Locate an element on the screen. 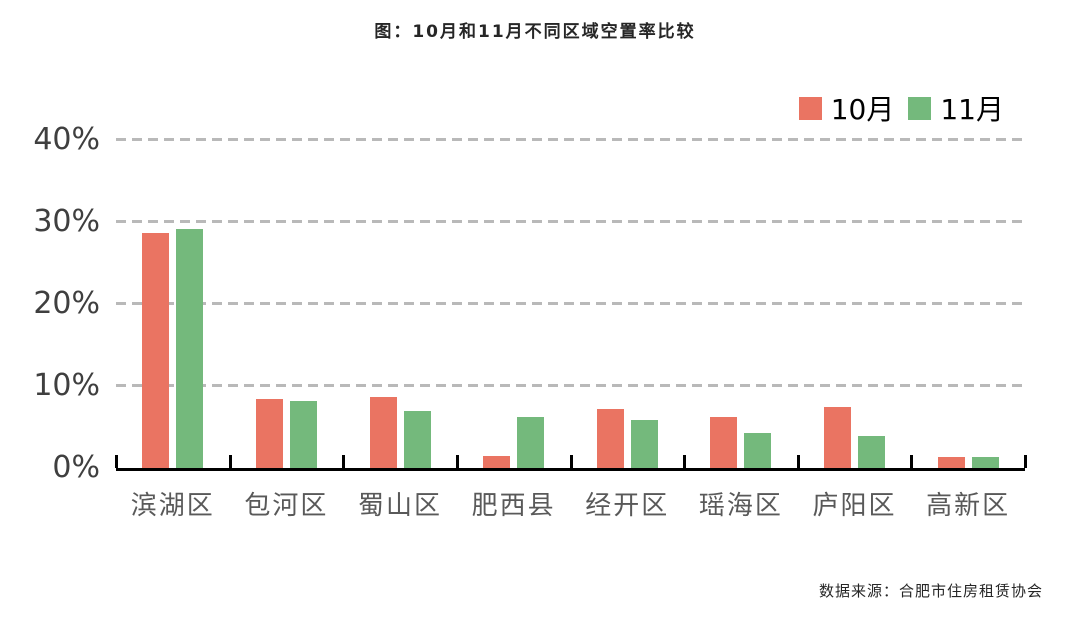 The image size is (1070, 630). bar-series2-cat8 is located at coordinates (985, 462).